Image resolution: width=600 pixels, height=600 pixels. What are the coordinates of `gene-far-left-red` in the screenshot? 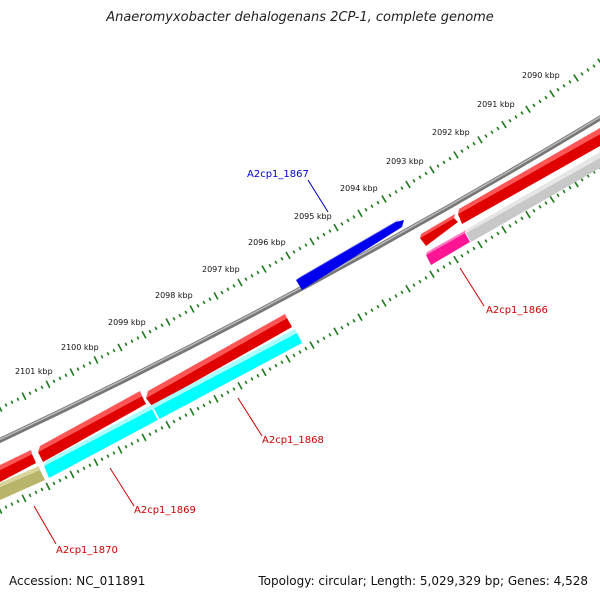 It's located at (18, 468).